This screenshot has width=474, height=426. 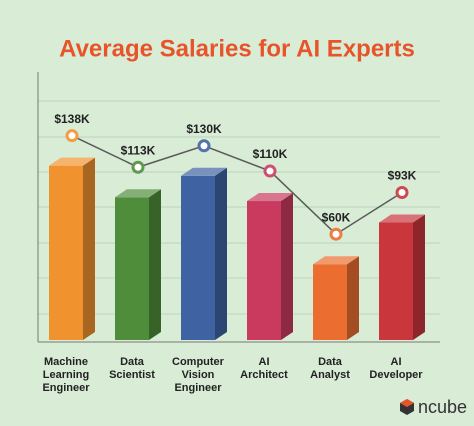 What do you see at coordinates (72, 119) in the screenshot?
I see `value-label: $138K` at bounding box center [72, 119].